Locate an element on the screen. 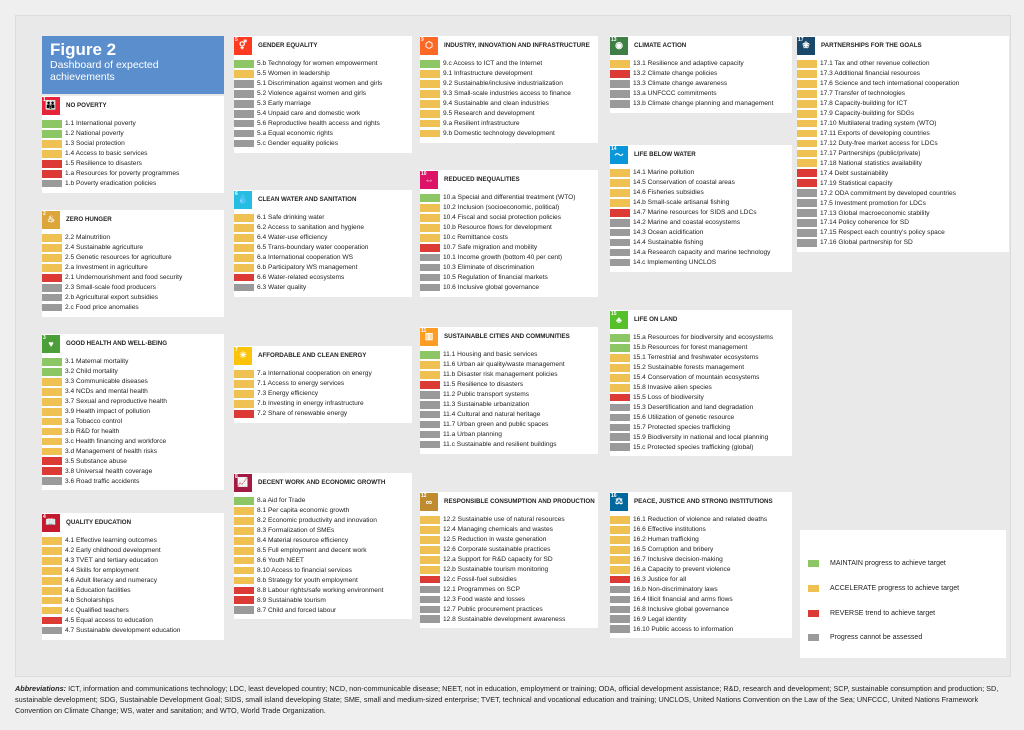 This screenshot has height=730, width=1024. goal-title: GENDER EQUALITY is located at coordinates (288, 45).